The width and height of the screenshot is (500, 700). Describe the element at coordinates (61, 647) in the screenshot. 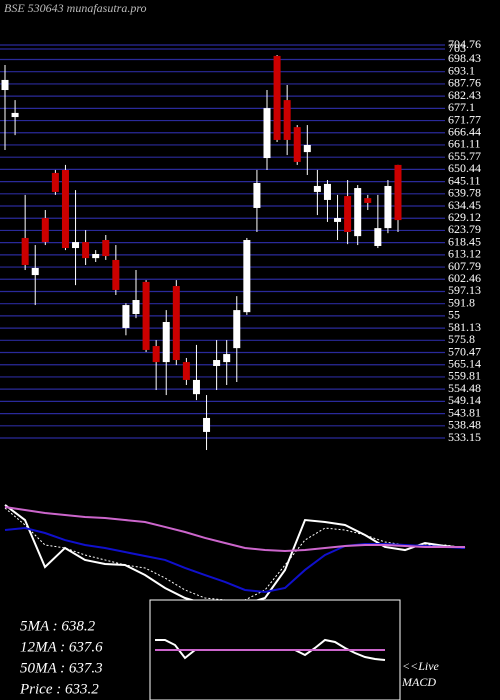

I see `readout: 12MA : 637.6` at that location.